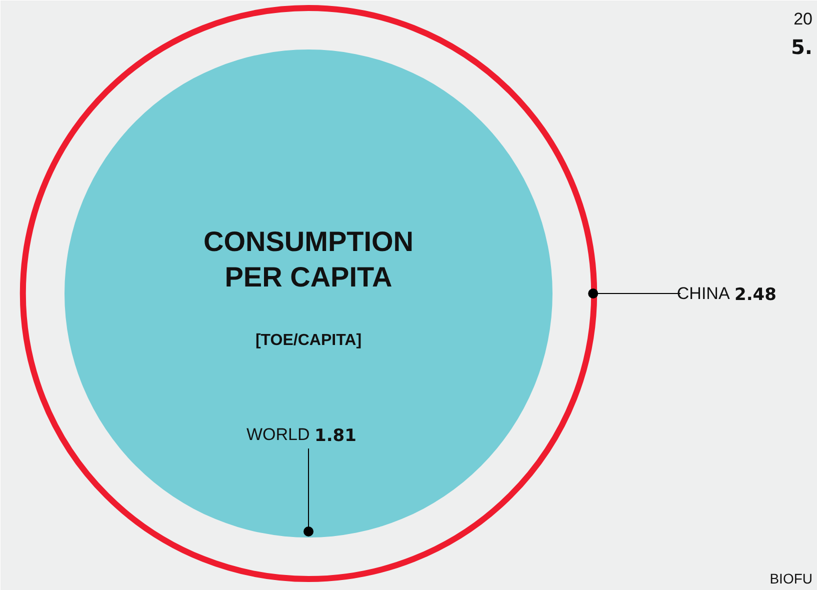  What do you see at coordinates (755, 295) in the screenshot?
I see `data-label: 2.48` at bounding box center [755, 295].